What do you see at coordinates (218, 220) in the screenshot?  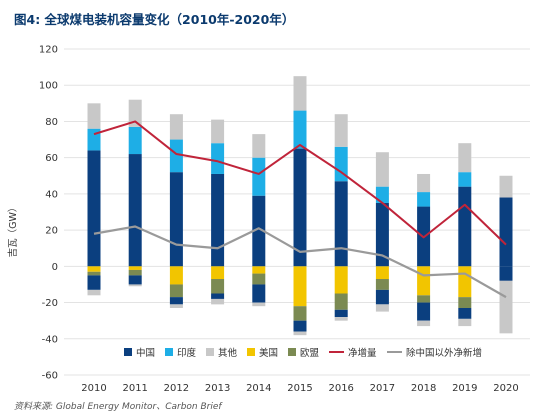 I see `bar-2013-中国` at bounding box center [218, 220].